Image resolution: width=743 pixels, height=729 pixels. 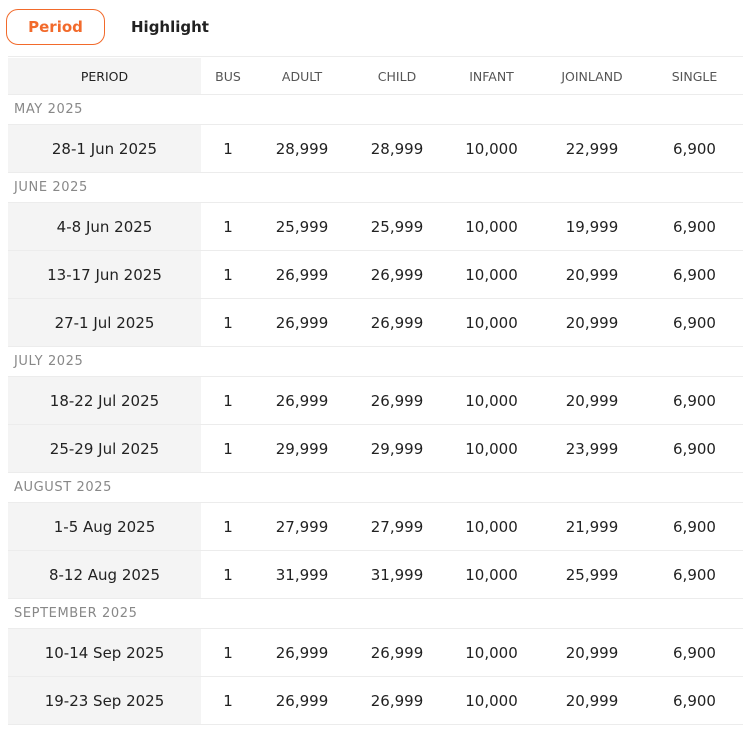 I want to click on cell-adult: 25,999, so click(x=302, y=226).